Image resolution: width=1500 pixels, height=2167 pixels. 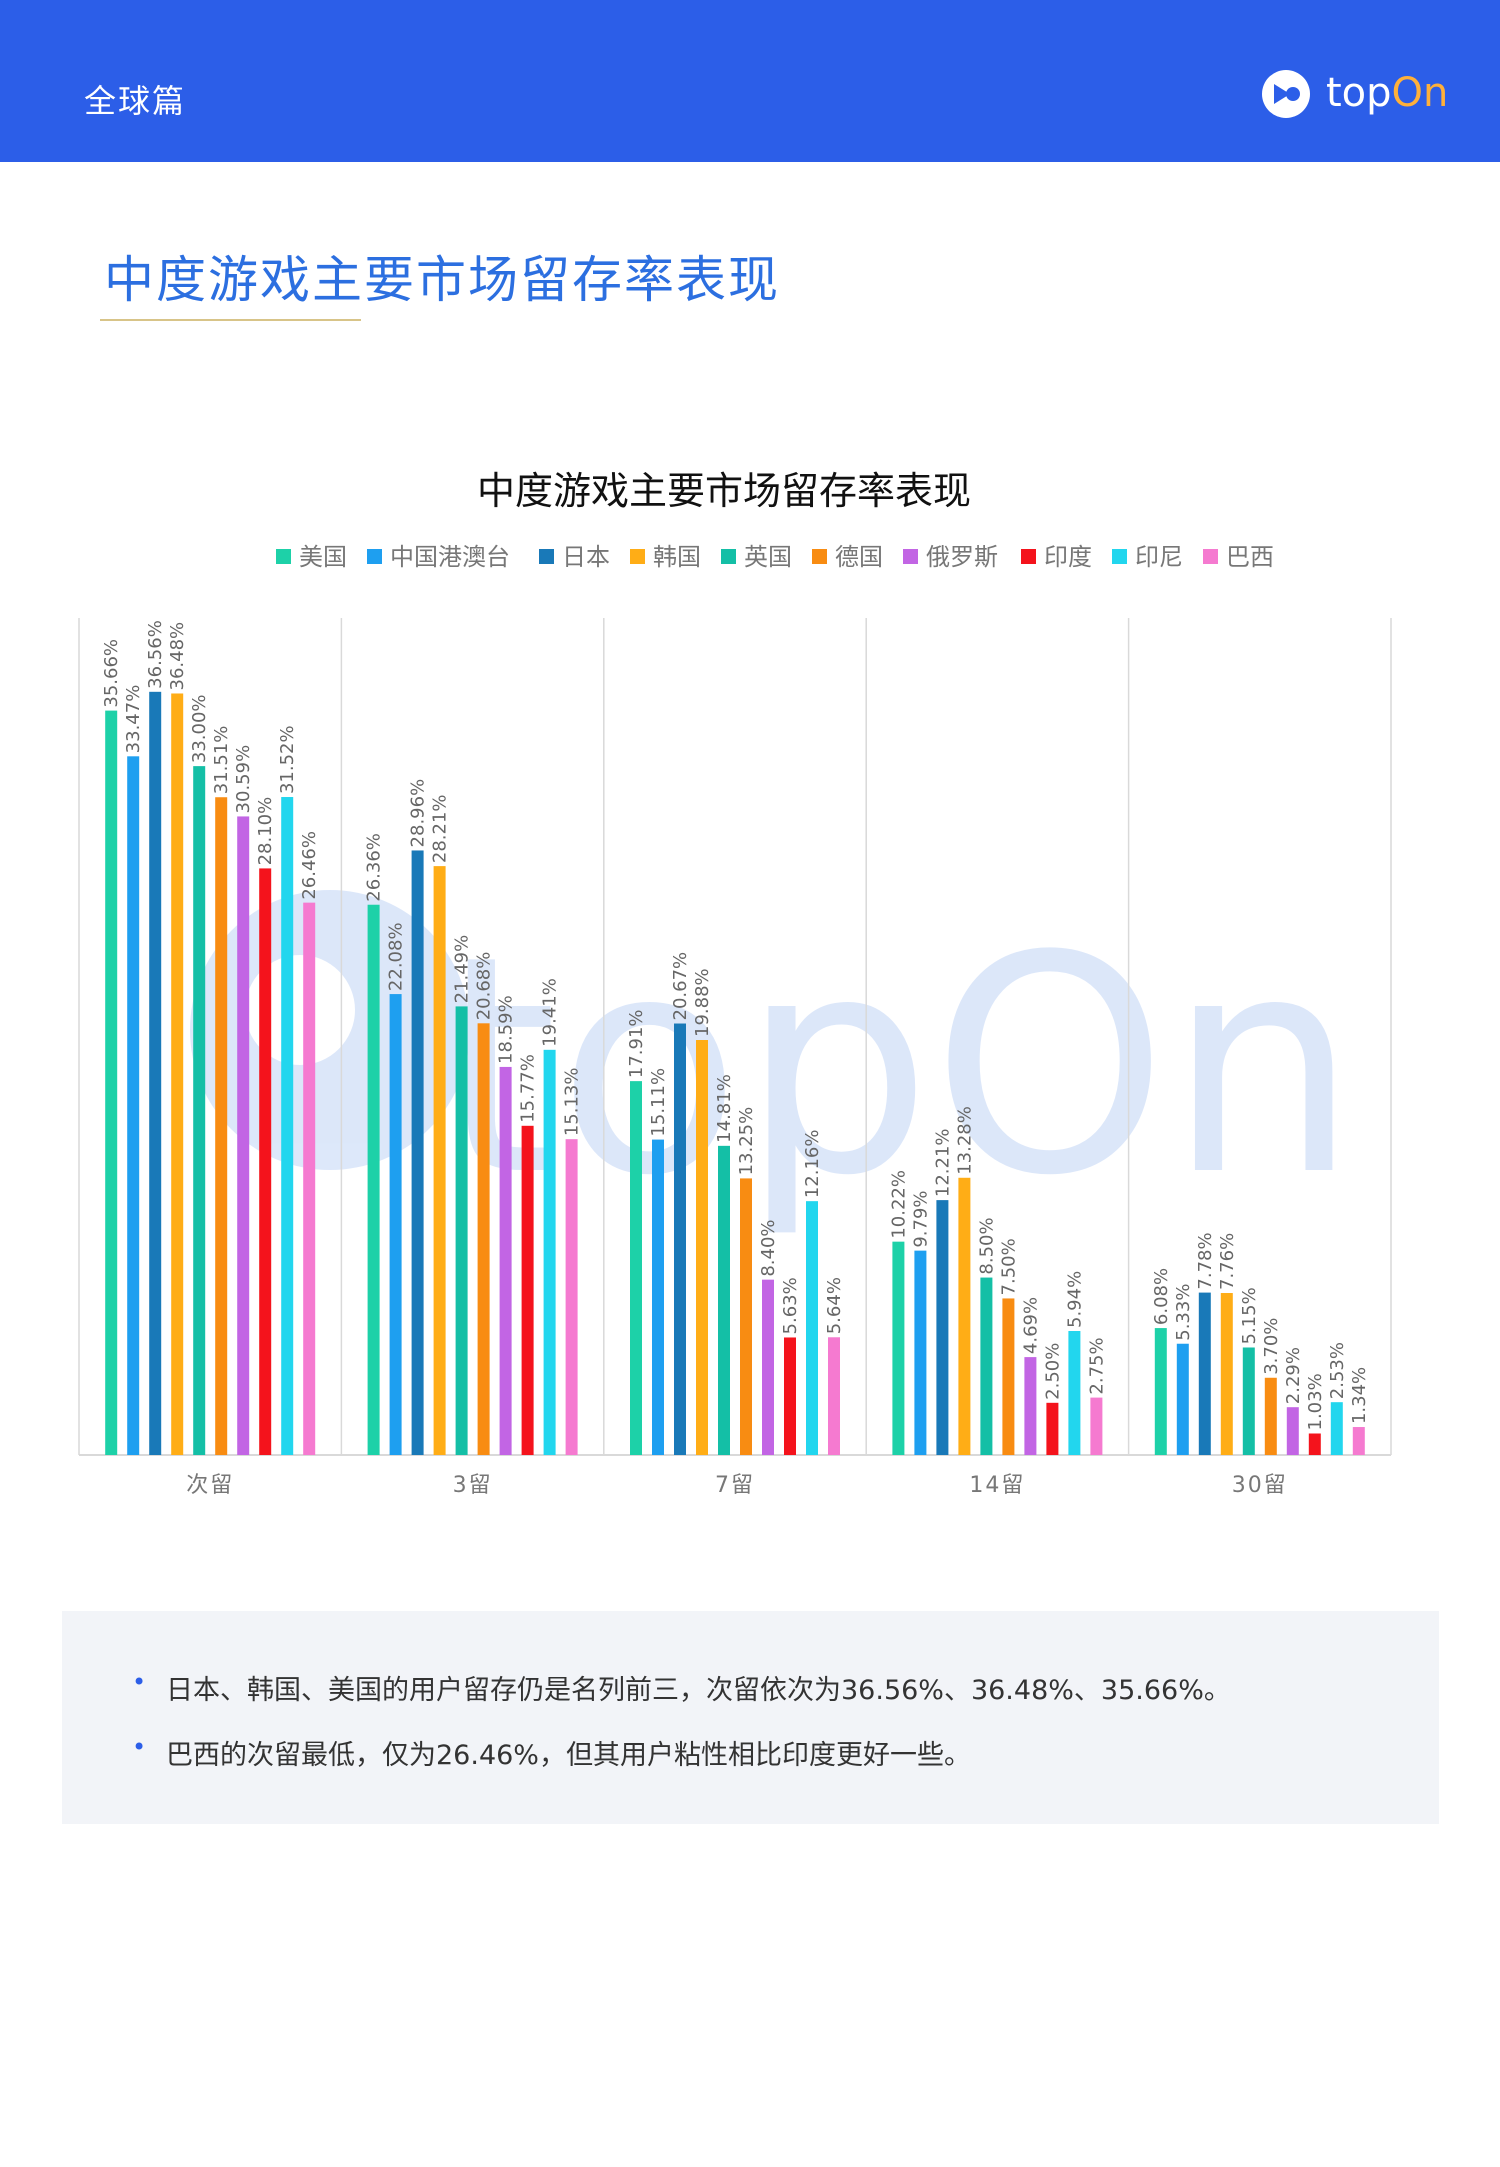 What do you see at coordinates (1286, 94) in the screenshot?
I see `topon-logo-icon` at bounding box center [1286, 94].